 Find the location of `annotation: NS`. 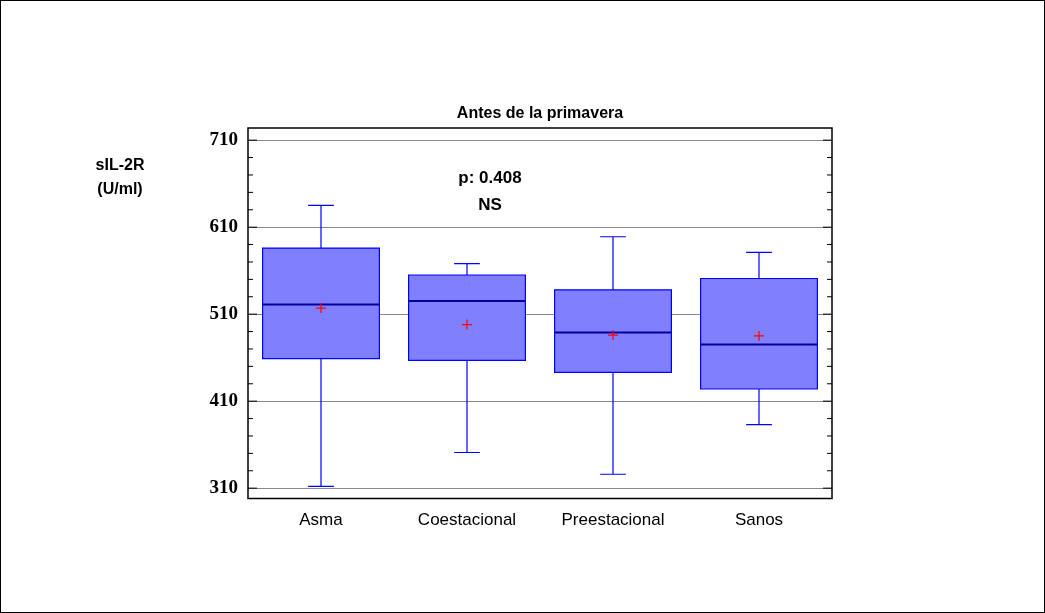

annotation: NS is located at coordinates (490, 204).